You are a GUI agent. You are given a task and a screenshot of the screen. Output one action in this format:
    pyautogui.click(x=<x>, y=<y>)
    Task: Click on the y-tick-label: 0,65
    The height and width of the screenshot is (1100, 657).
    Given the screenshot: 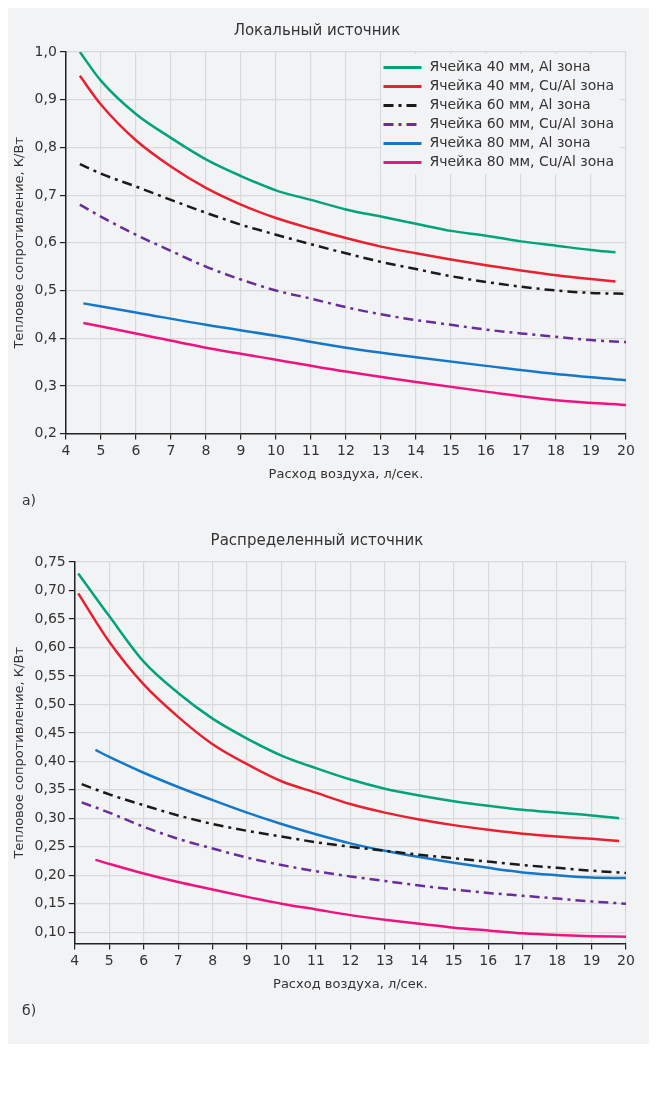 What is the action you would take?
    pyautogui.click(x=50, y=617)
    